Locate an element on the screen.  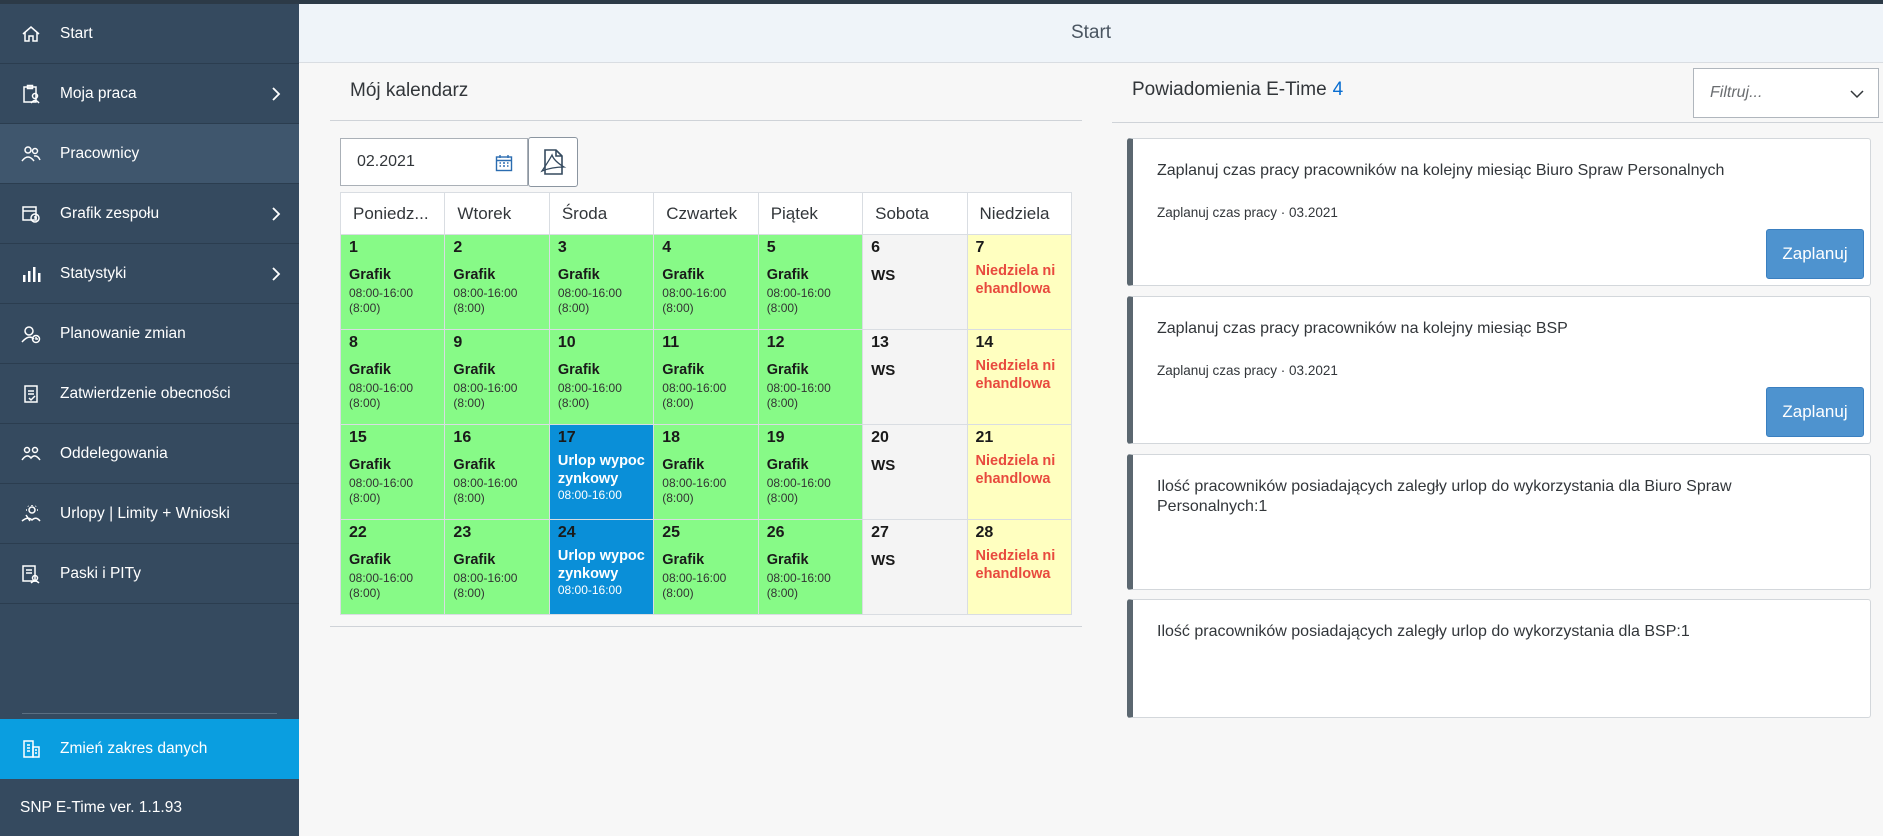
day-number: 13 is located at coordinates (880, 342).